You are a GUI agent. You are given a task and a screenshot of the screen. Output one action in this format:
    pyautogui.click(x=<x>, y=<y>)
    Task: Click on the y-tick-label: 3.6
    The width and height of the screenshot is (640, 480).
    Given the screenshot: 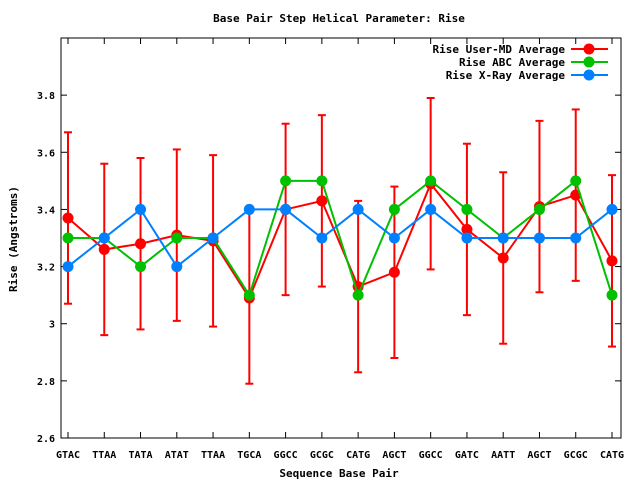 What is the action you would take?
    pyautogui.click(x=46, y=153)
    